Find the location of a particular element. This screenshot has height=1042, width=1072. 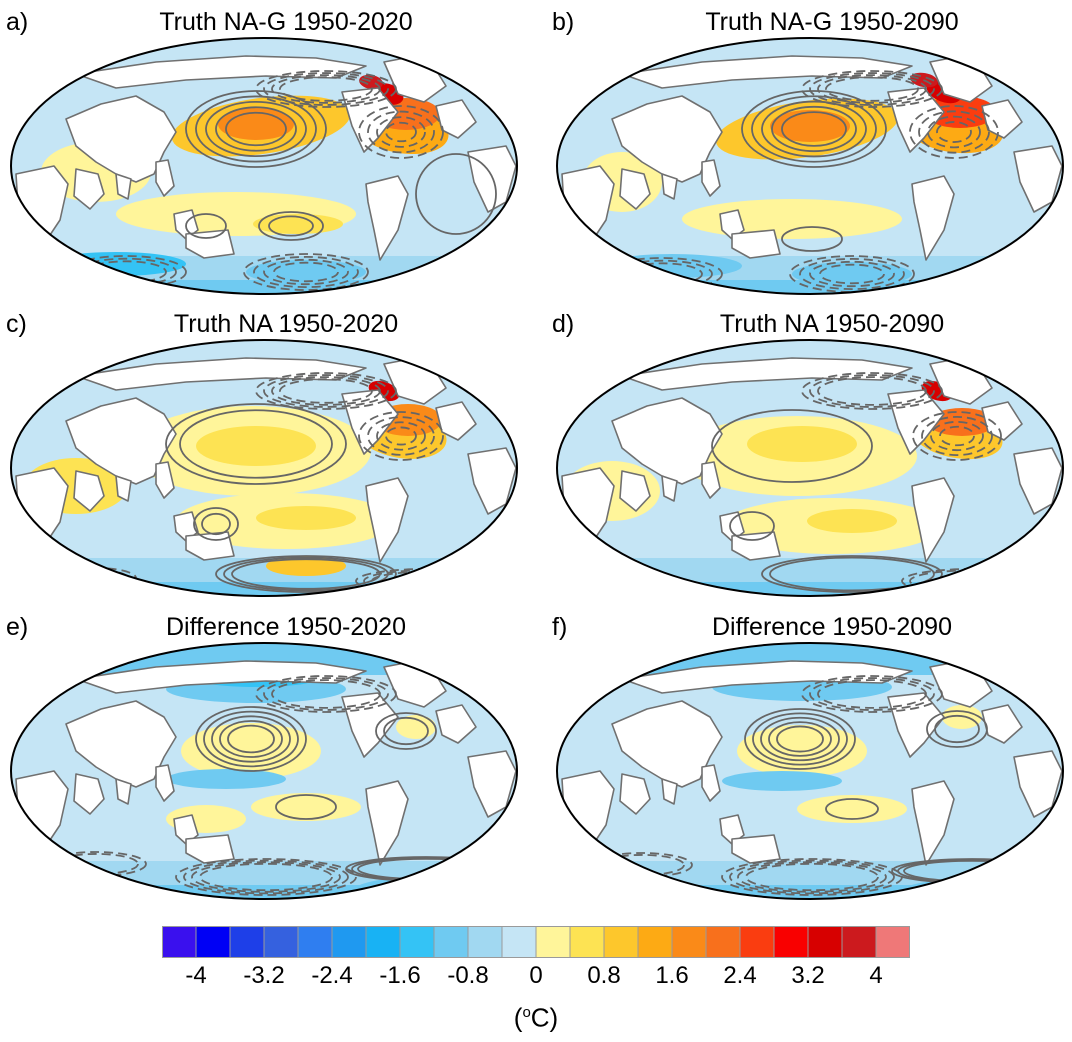

colorbar-tick-label: -3.2 is located at coordinates (264, 975).